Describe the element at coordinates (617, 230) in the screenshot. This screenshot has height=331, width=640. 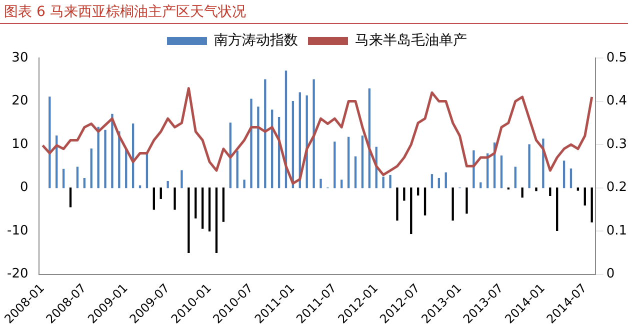
I see `y2-tick-label: 0.1` at that location.